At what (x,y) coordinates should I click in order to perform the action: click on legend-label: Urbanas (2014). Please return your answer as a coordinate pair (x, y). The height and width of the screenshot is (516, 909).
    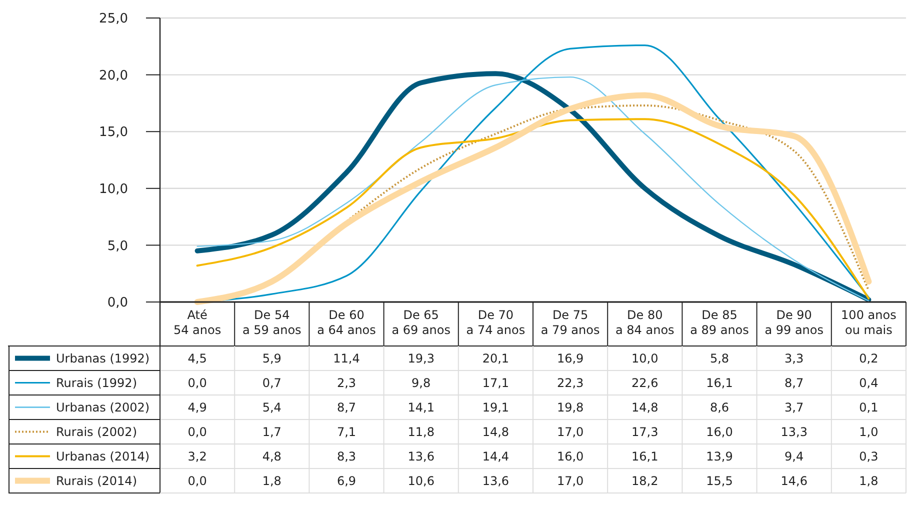
    Looking at the image, I should click on (103, 456).